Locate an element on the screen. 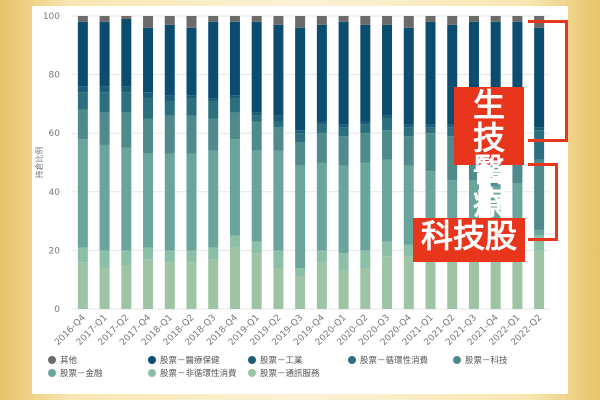 Image resolution: width=600 pixels, height=400 pixels. legend-item: 股票－工業 is located at coordinates (275, 360).